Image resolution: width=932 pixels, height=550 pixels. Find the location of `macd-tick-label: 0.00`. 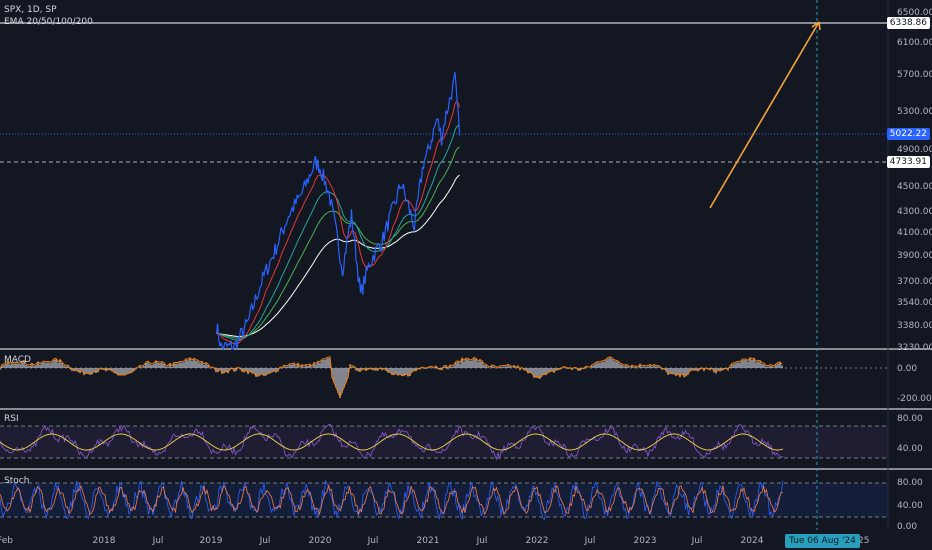

macd-tick-label: 0.00 is located at coordinates (907, 369).